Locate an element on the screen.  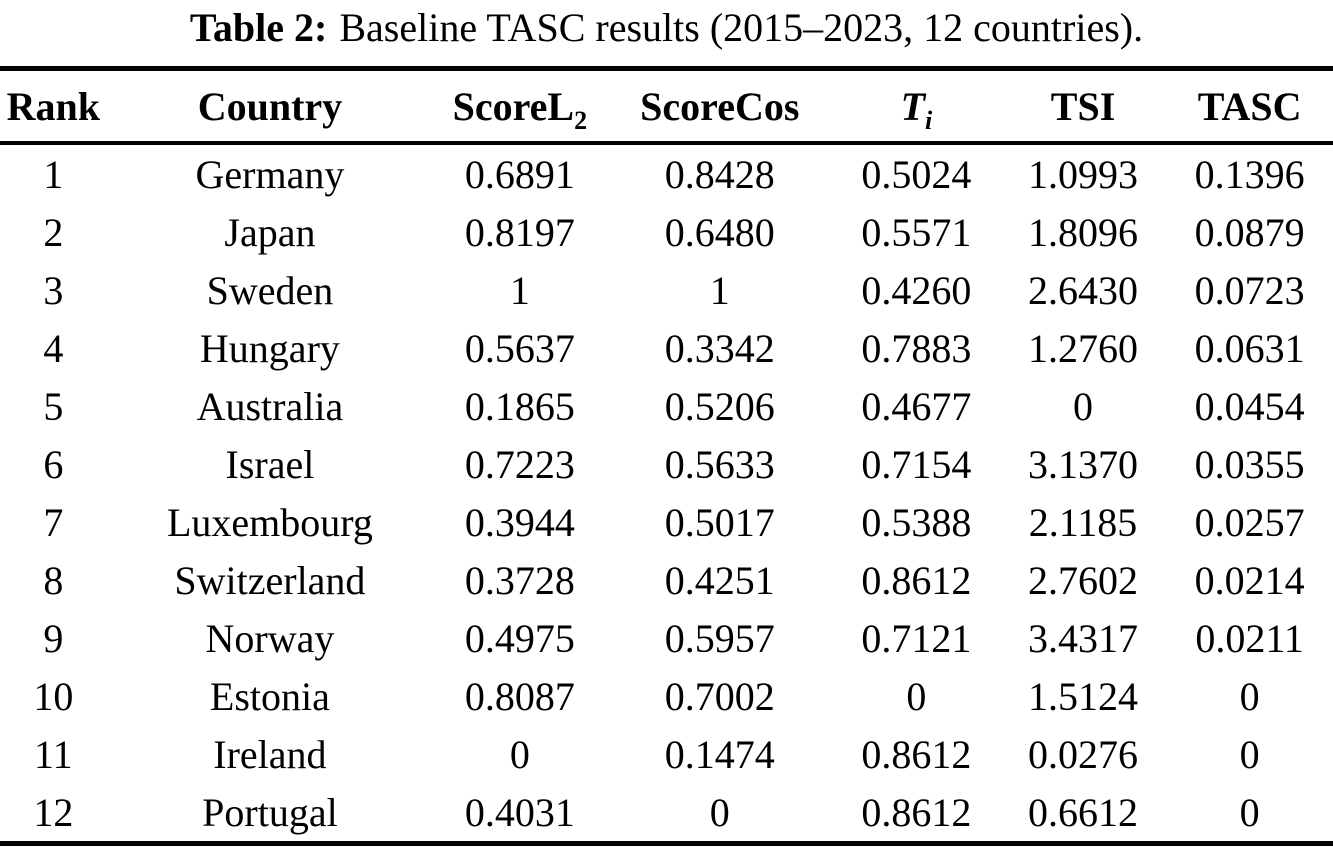
table-row: 10 Estonia 0.8087 0.7002 0 1.5124 0 is located at coordinates (666, 696).